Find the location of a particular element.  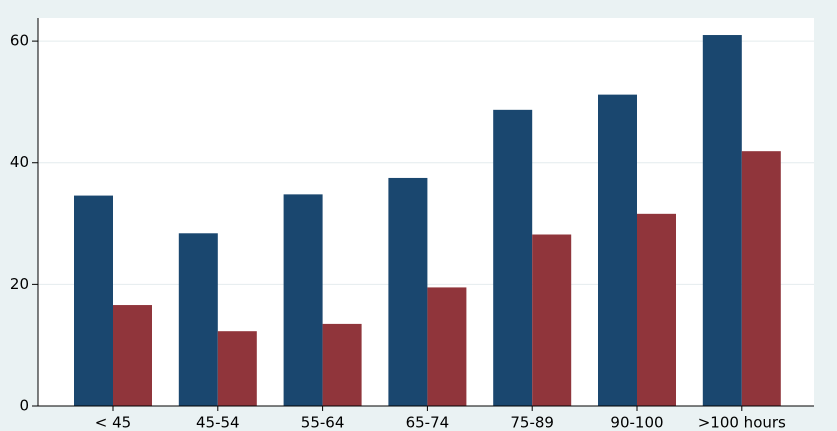

x-tick-label: 65-74 is located at coordinates (428, 422).